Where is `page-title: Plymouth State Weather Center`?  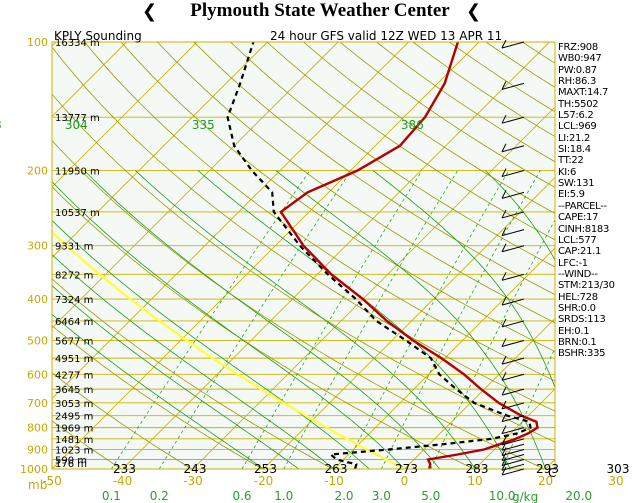
page-title: Plymouth State Weather Center is located at coordinates (320, 10).